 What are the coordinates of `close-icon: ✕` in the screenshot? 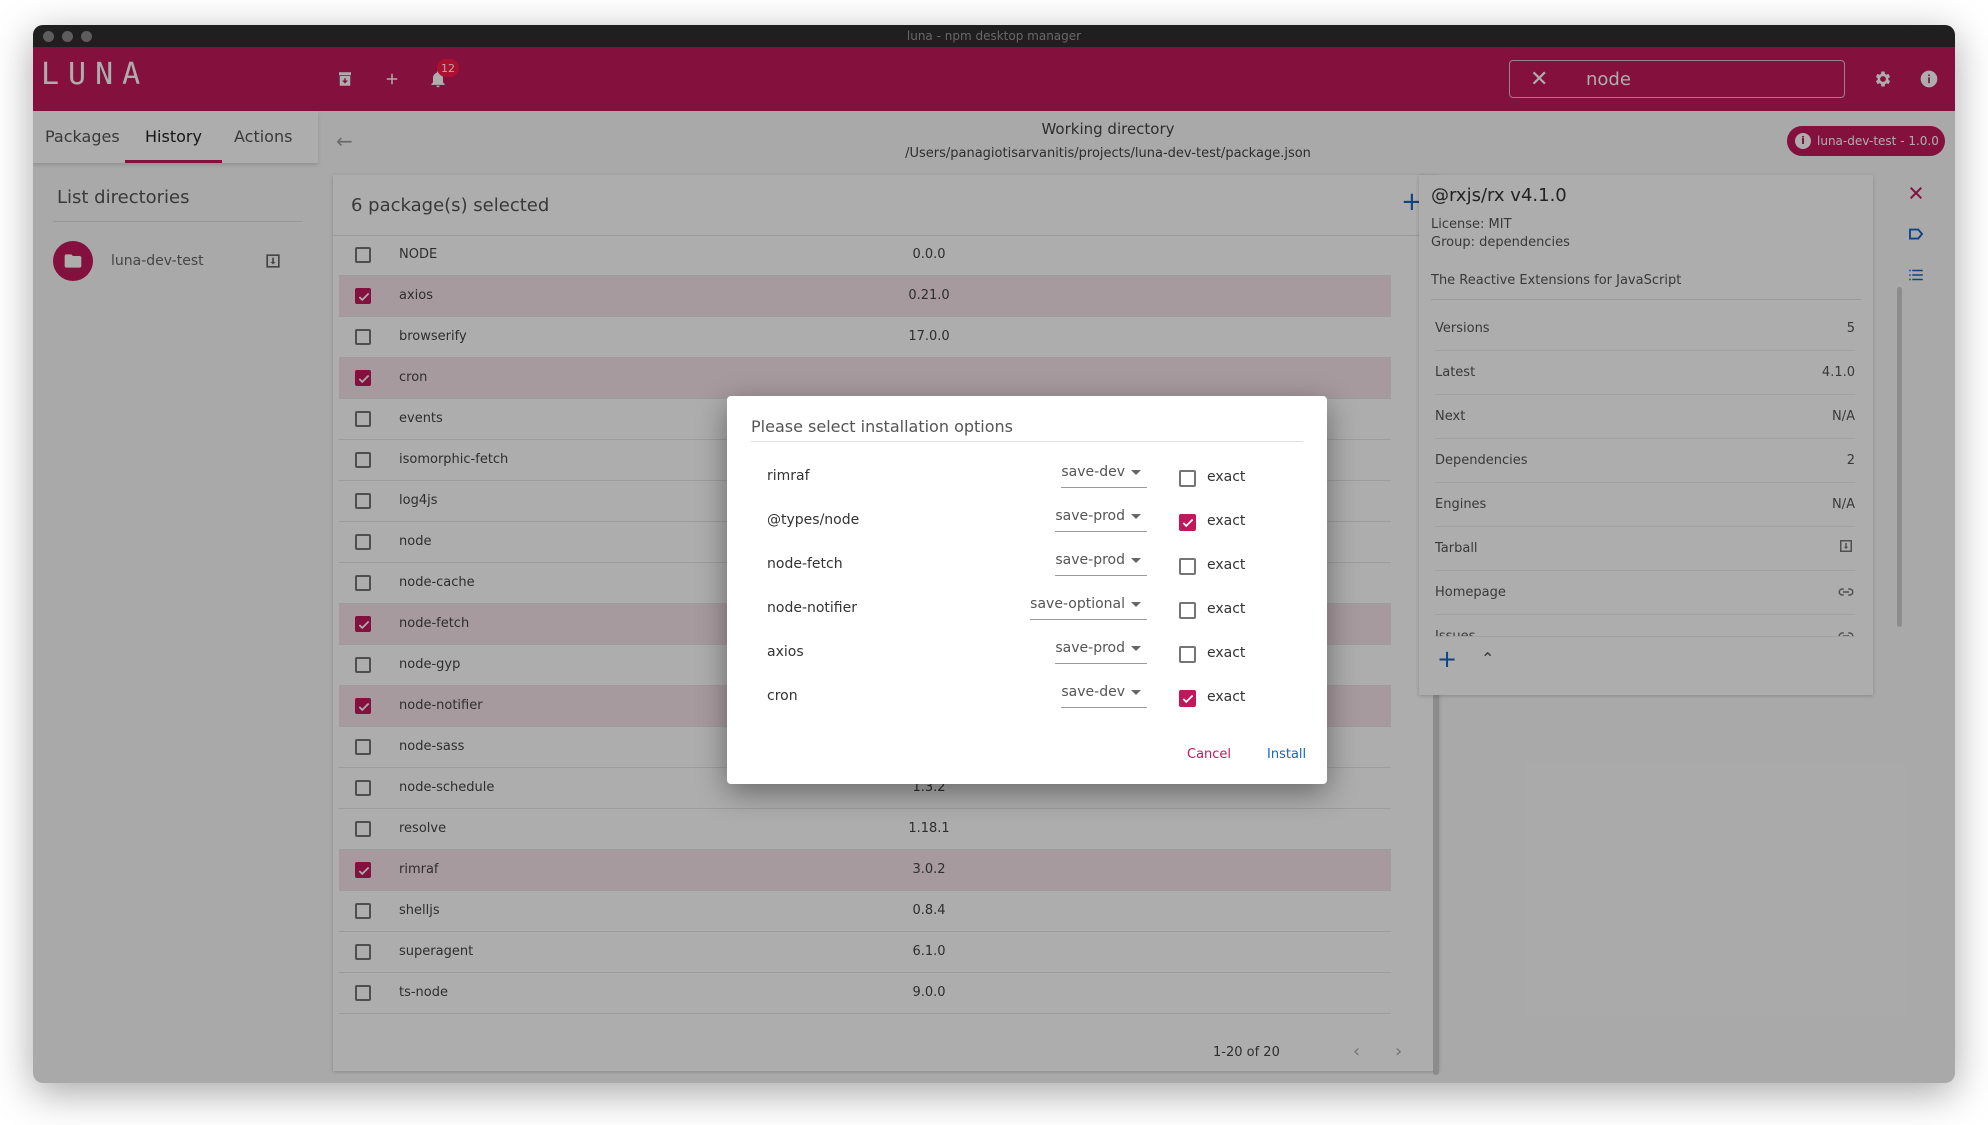 It's located at (1539, 79).